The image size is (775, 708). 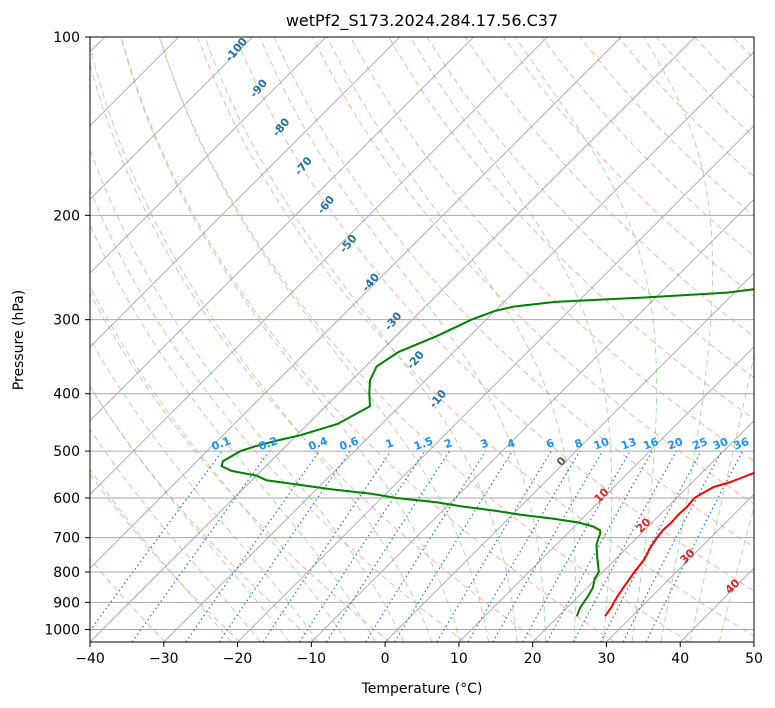 I want to click on moist-adiabat-label: 0, so click(x=561, y=461).